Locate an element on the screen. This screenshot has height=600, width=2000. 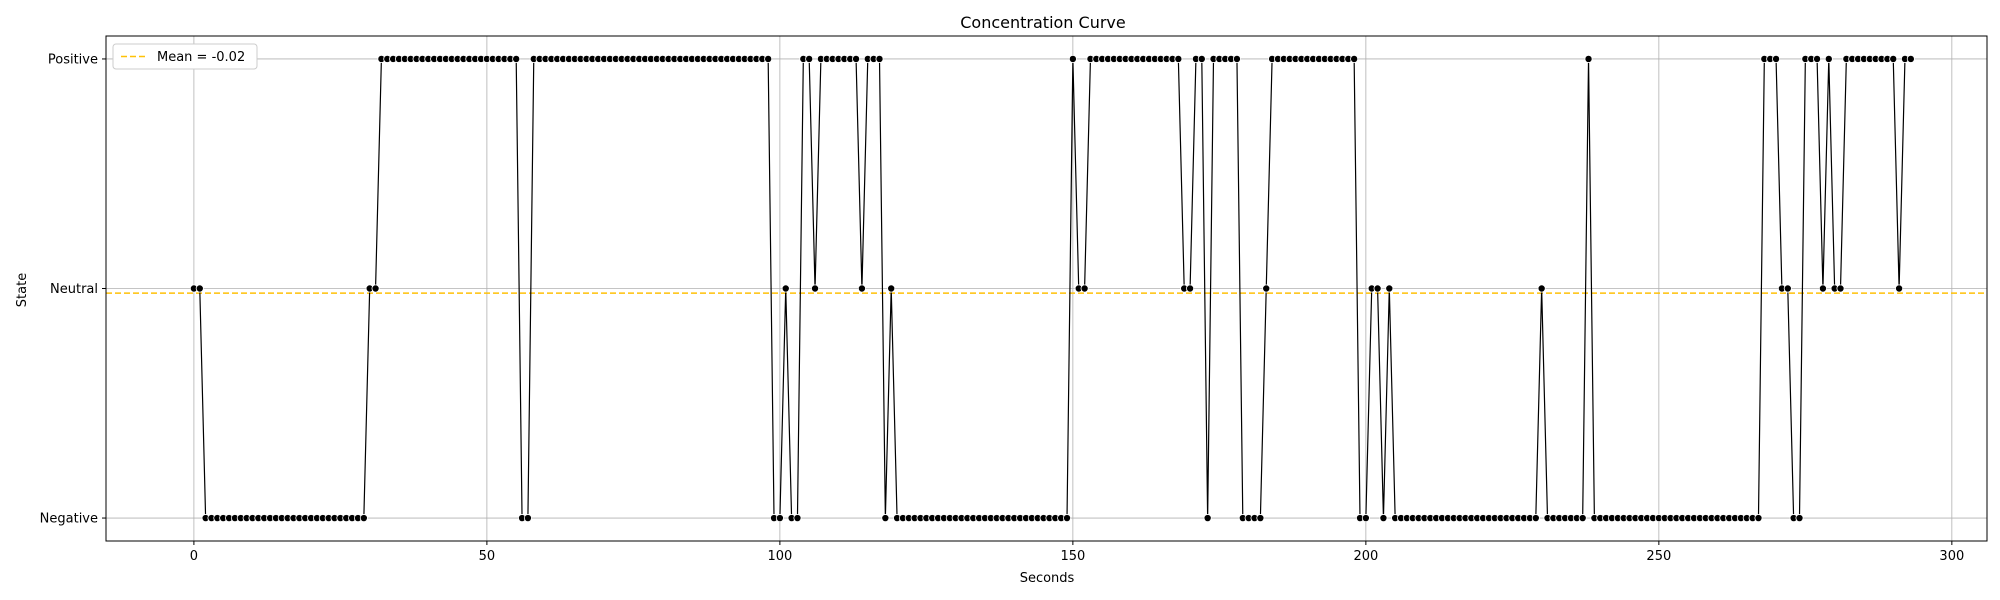
x-tick-label: 150 is located at coordinates (1072, 556).